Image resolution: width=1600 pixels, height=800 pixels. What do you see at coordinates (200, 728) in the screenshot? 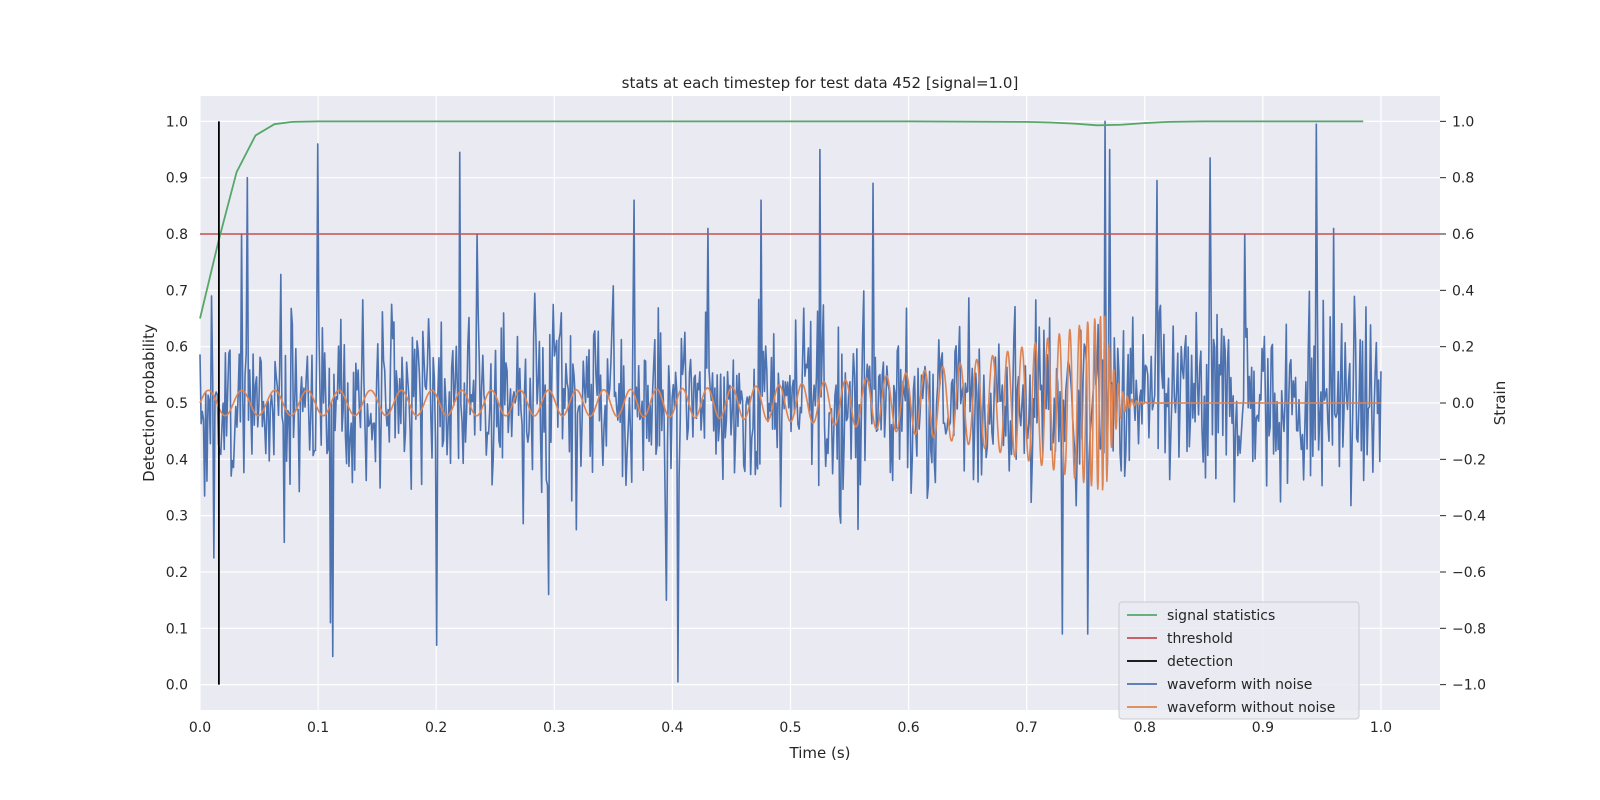
I see `x-tick-label: 0.0` at bounding box center [200, 728].